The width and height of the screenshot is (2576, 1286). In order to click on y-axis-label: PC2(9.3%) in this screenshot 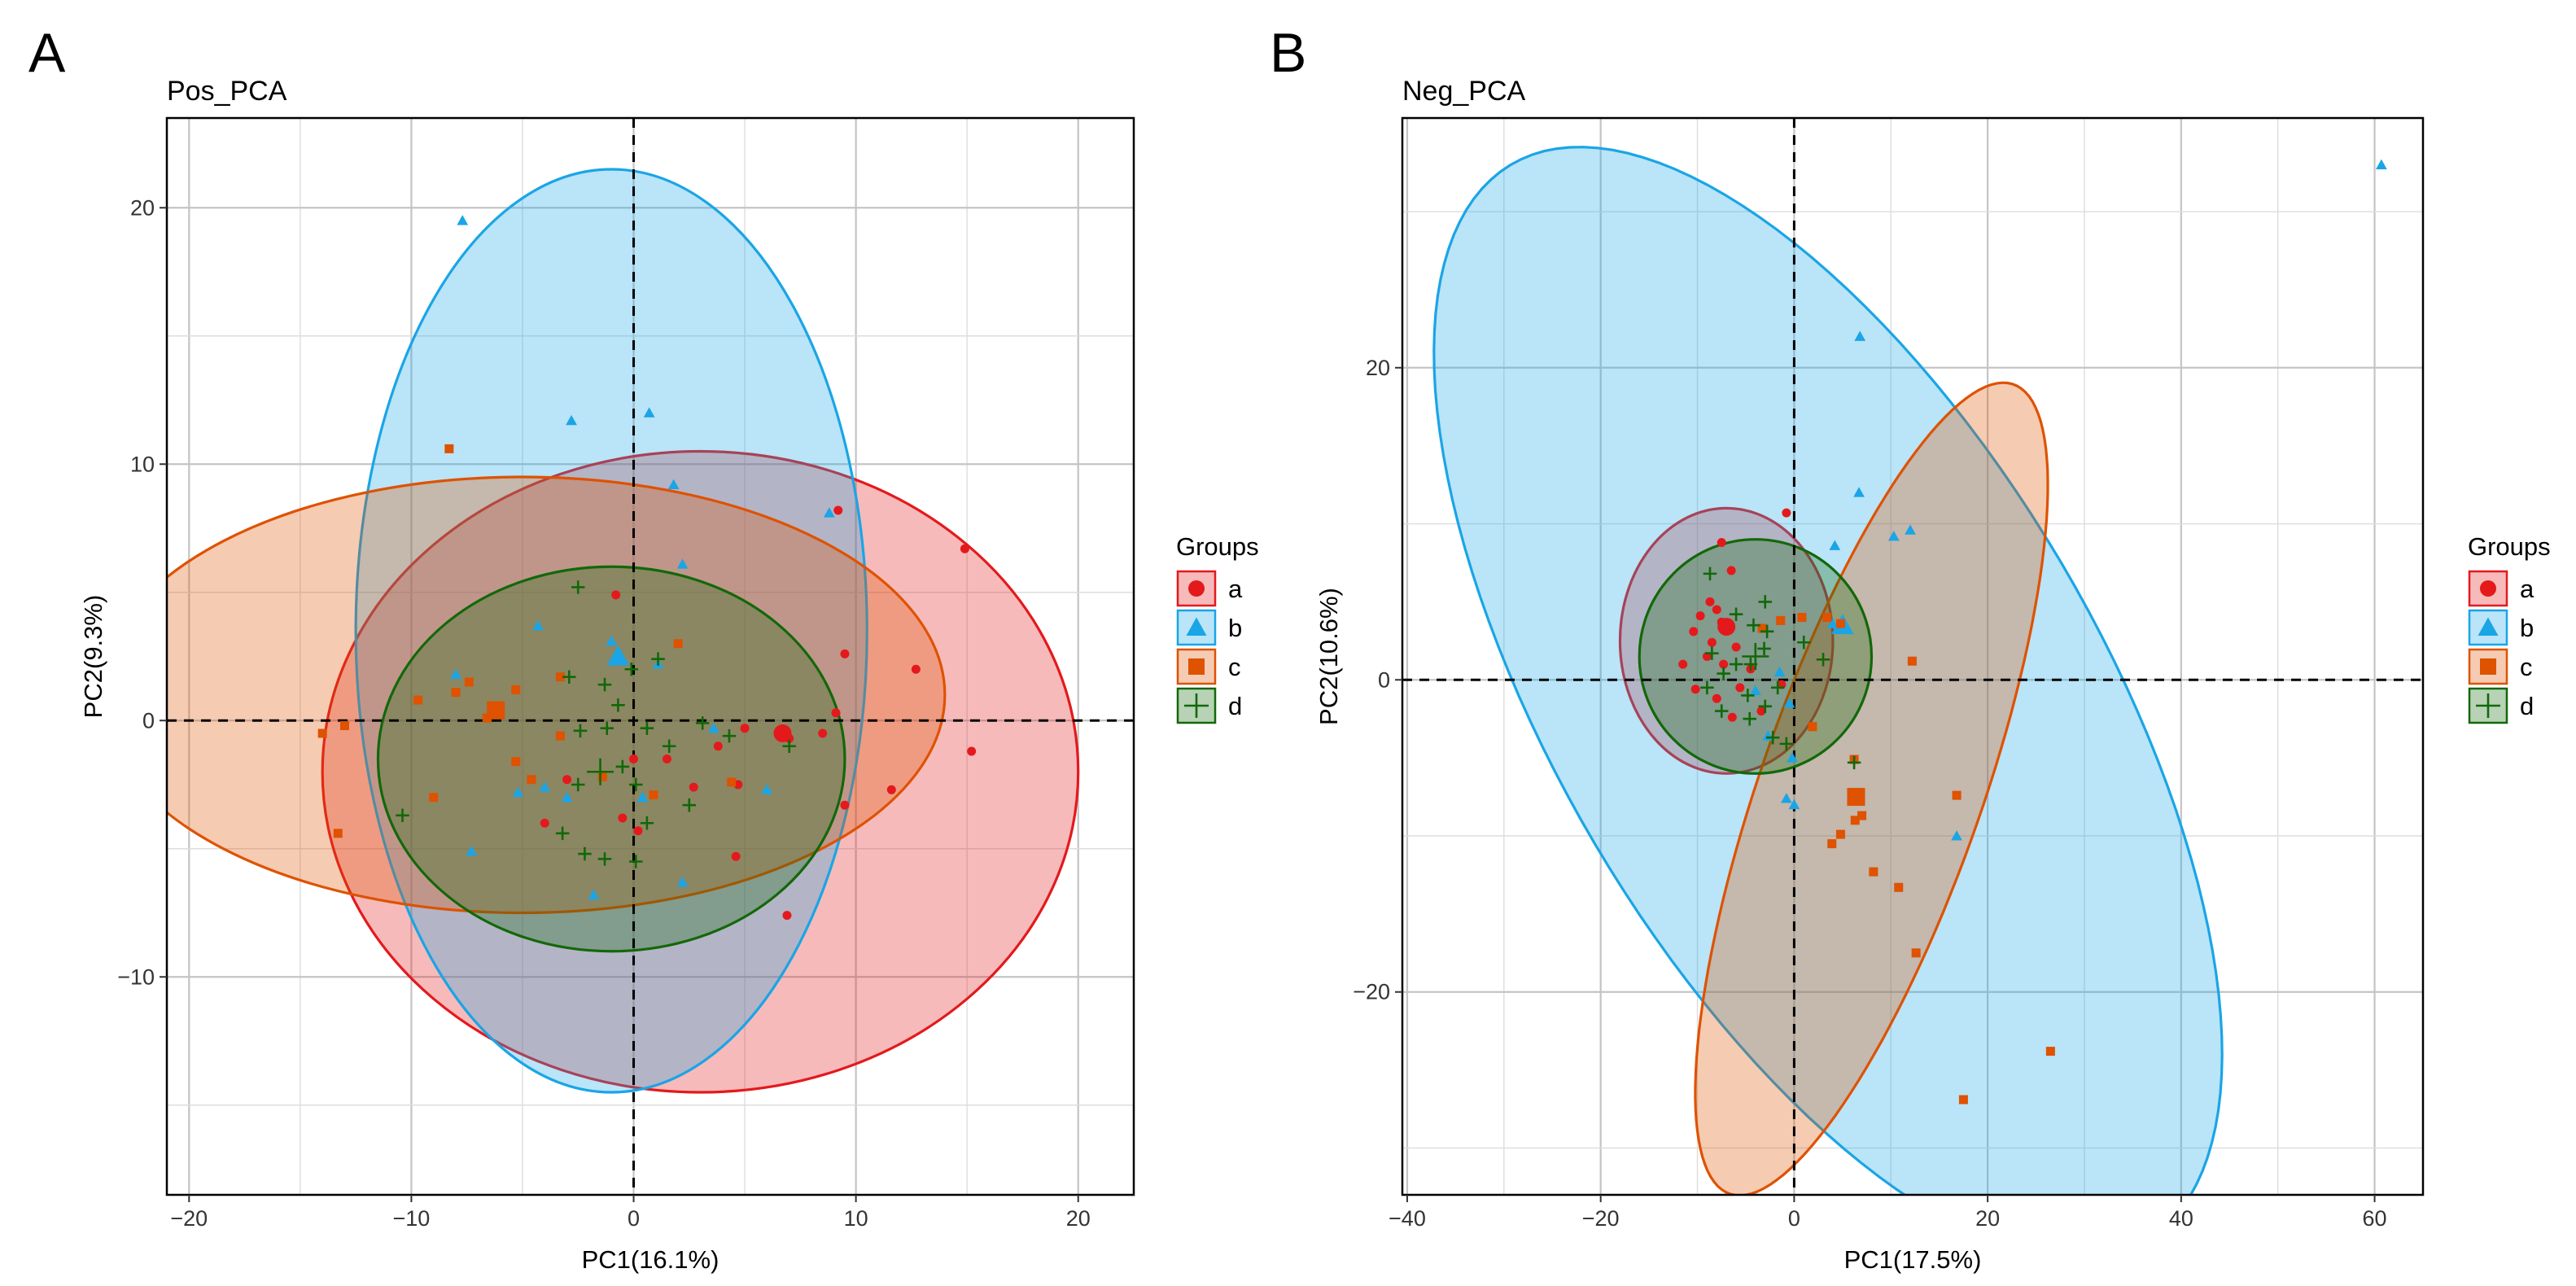, I will do `click(93, 657)`.